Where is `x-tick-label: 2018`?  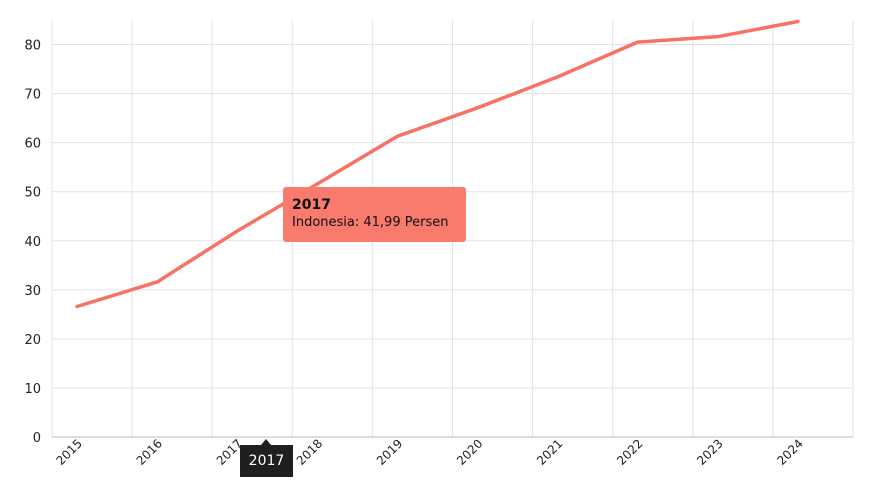
x-tick-label: 2018 is located at coordinates (309, 451).